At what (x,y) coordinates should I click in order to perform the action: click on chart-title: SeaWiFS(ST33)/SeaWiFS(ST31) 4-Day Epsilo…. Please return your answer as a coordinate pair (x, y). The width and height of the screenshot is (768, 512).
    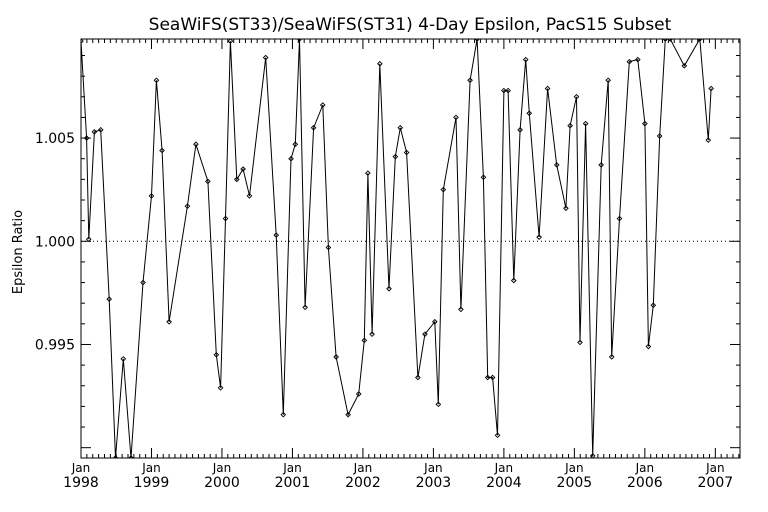
    Looking at the image, I should click on (410, 25).